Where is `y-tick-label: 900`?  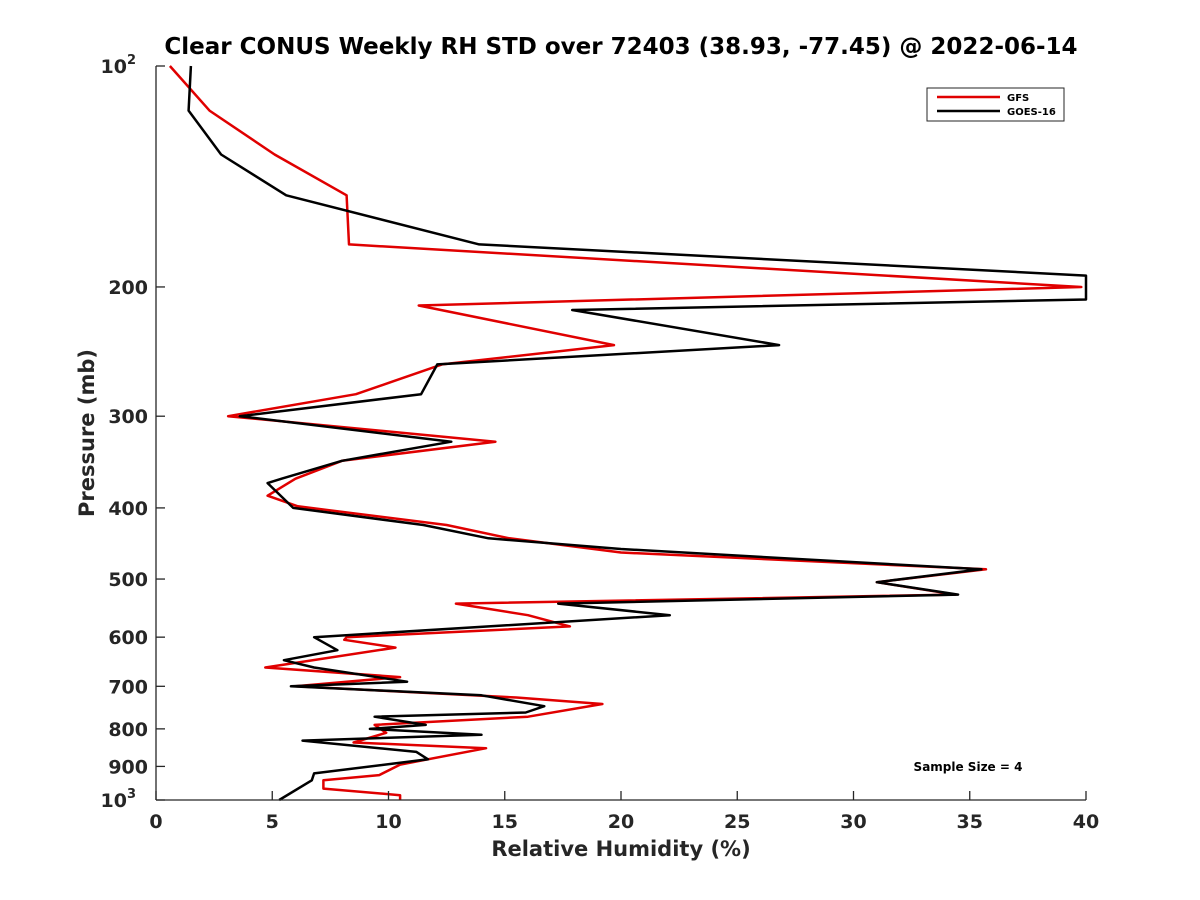 y-tick-label: 900 is located at coordinates (128, 767).